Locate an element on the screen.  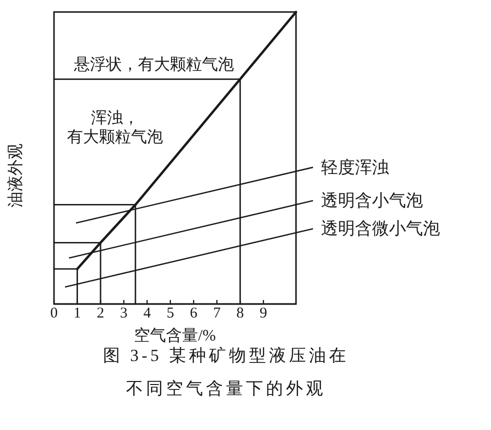
x-axis-title: 空气含量/% is located at coordinates (175, 335).